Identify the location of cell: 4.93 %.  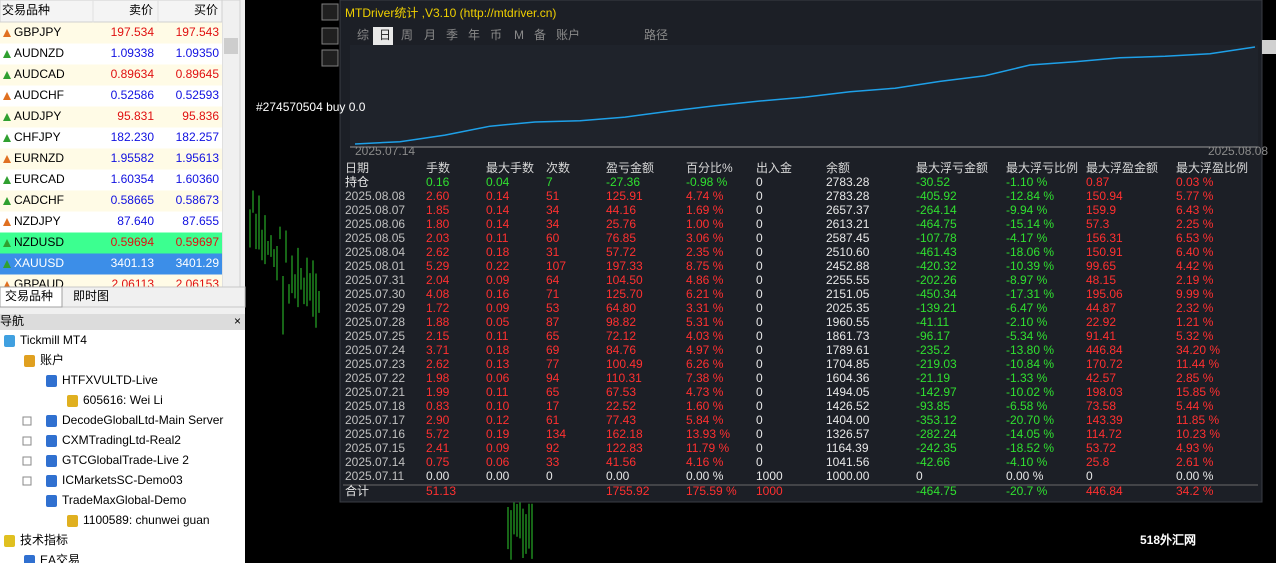
(1195, 448).